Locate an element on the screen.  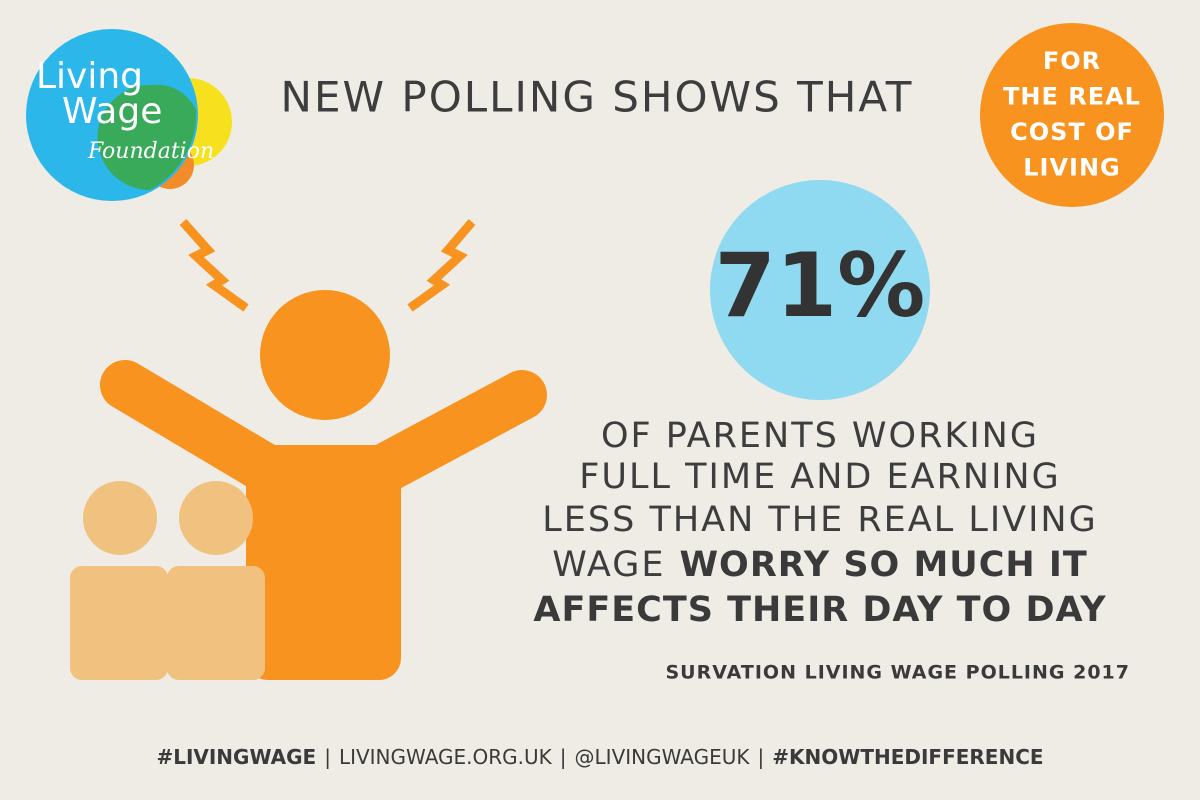
children-figures is located at coordinates (167, 580).